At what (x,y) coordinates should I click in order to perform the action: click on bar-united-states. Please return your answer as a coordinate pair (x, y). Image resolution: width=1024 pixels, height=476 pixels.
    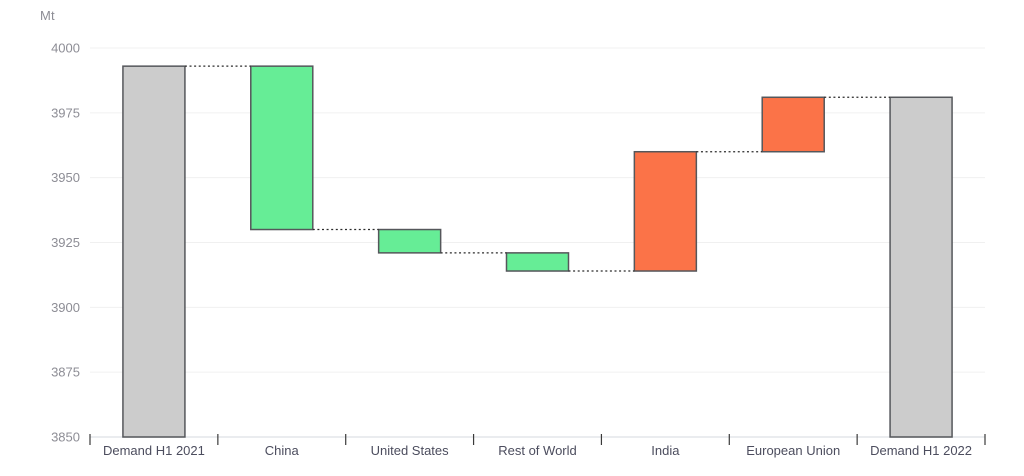
    Looking at the image, I should click on (409, 241).